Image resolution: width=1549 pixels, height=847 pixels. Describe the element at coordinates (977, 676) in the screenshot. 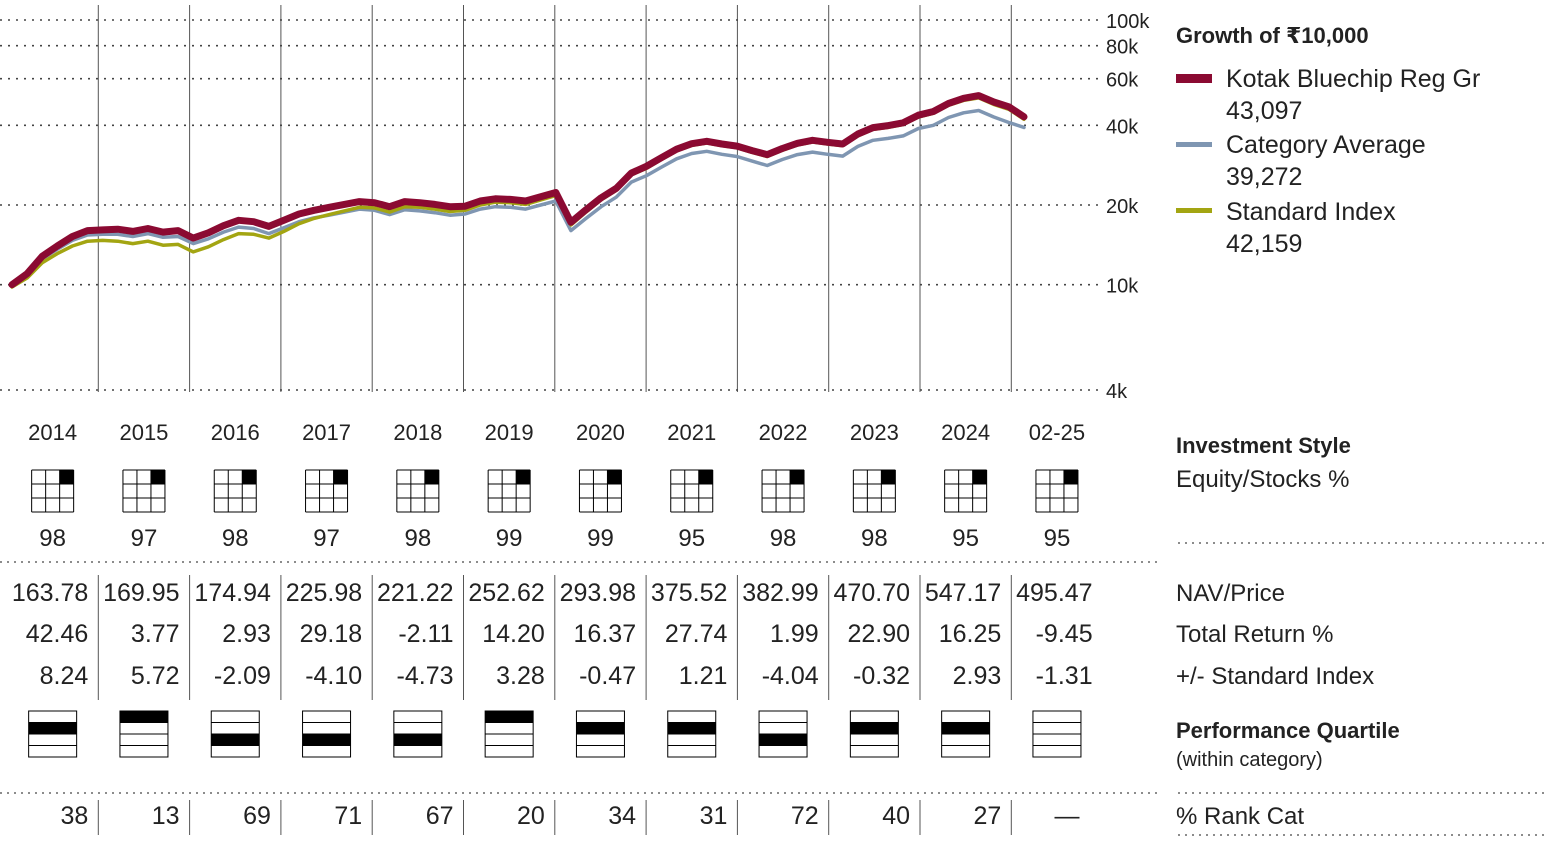

I see `data-cell: 2.93` at that location.